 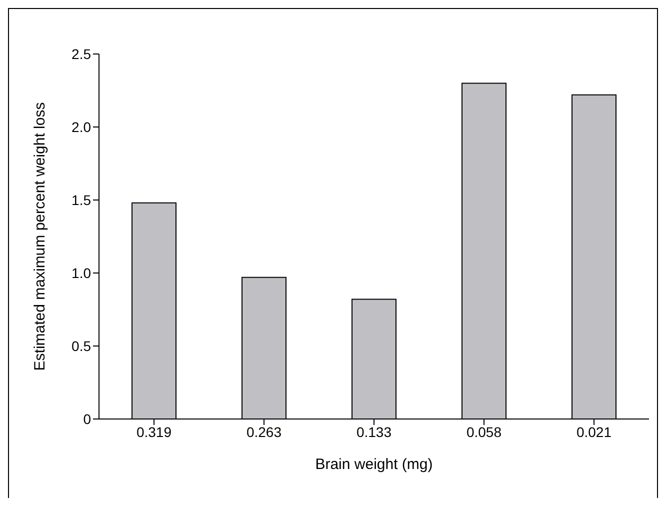 What do you see at coordinates (82, 126) in the screenshot?
I see `y-tick-label: 2.0` at bounding box center [82, 126].